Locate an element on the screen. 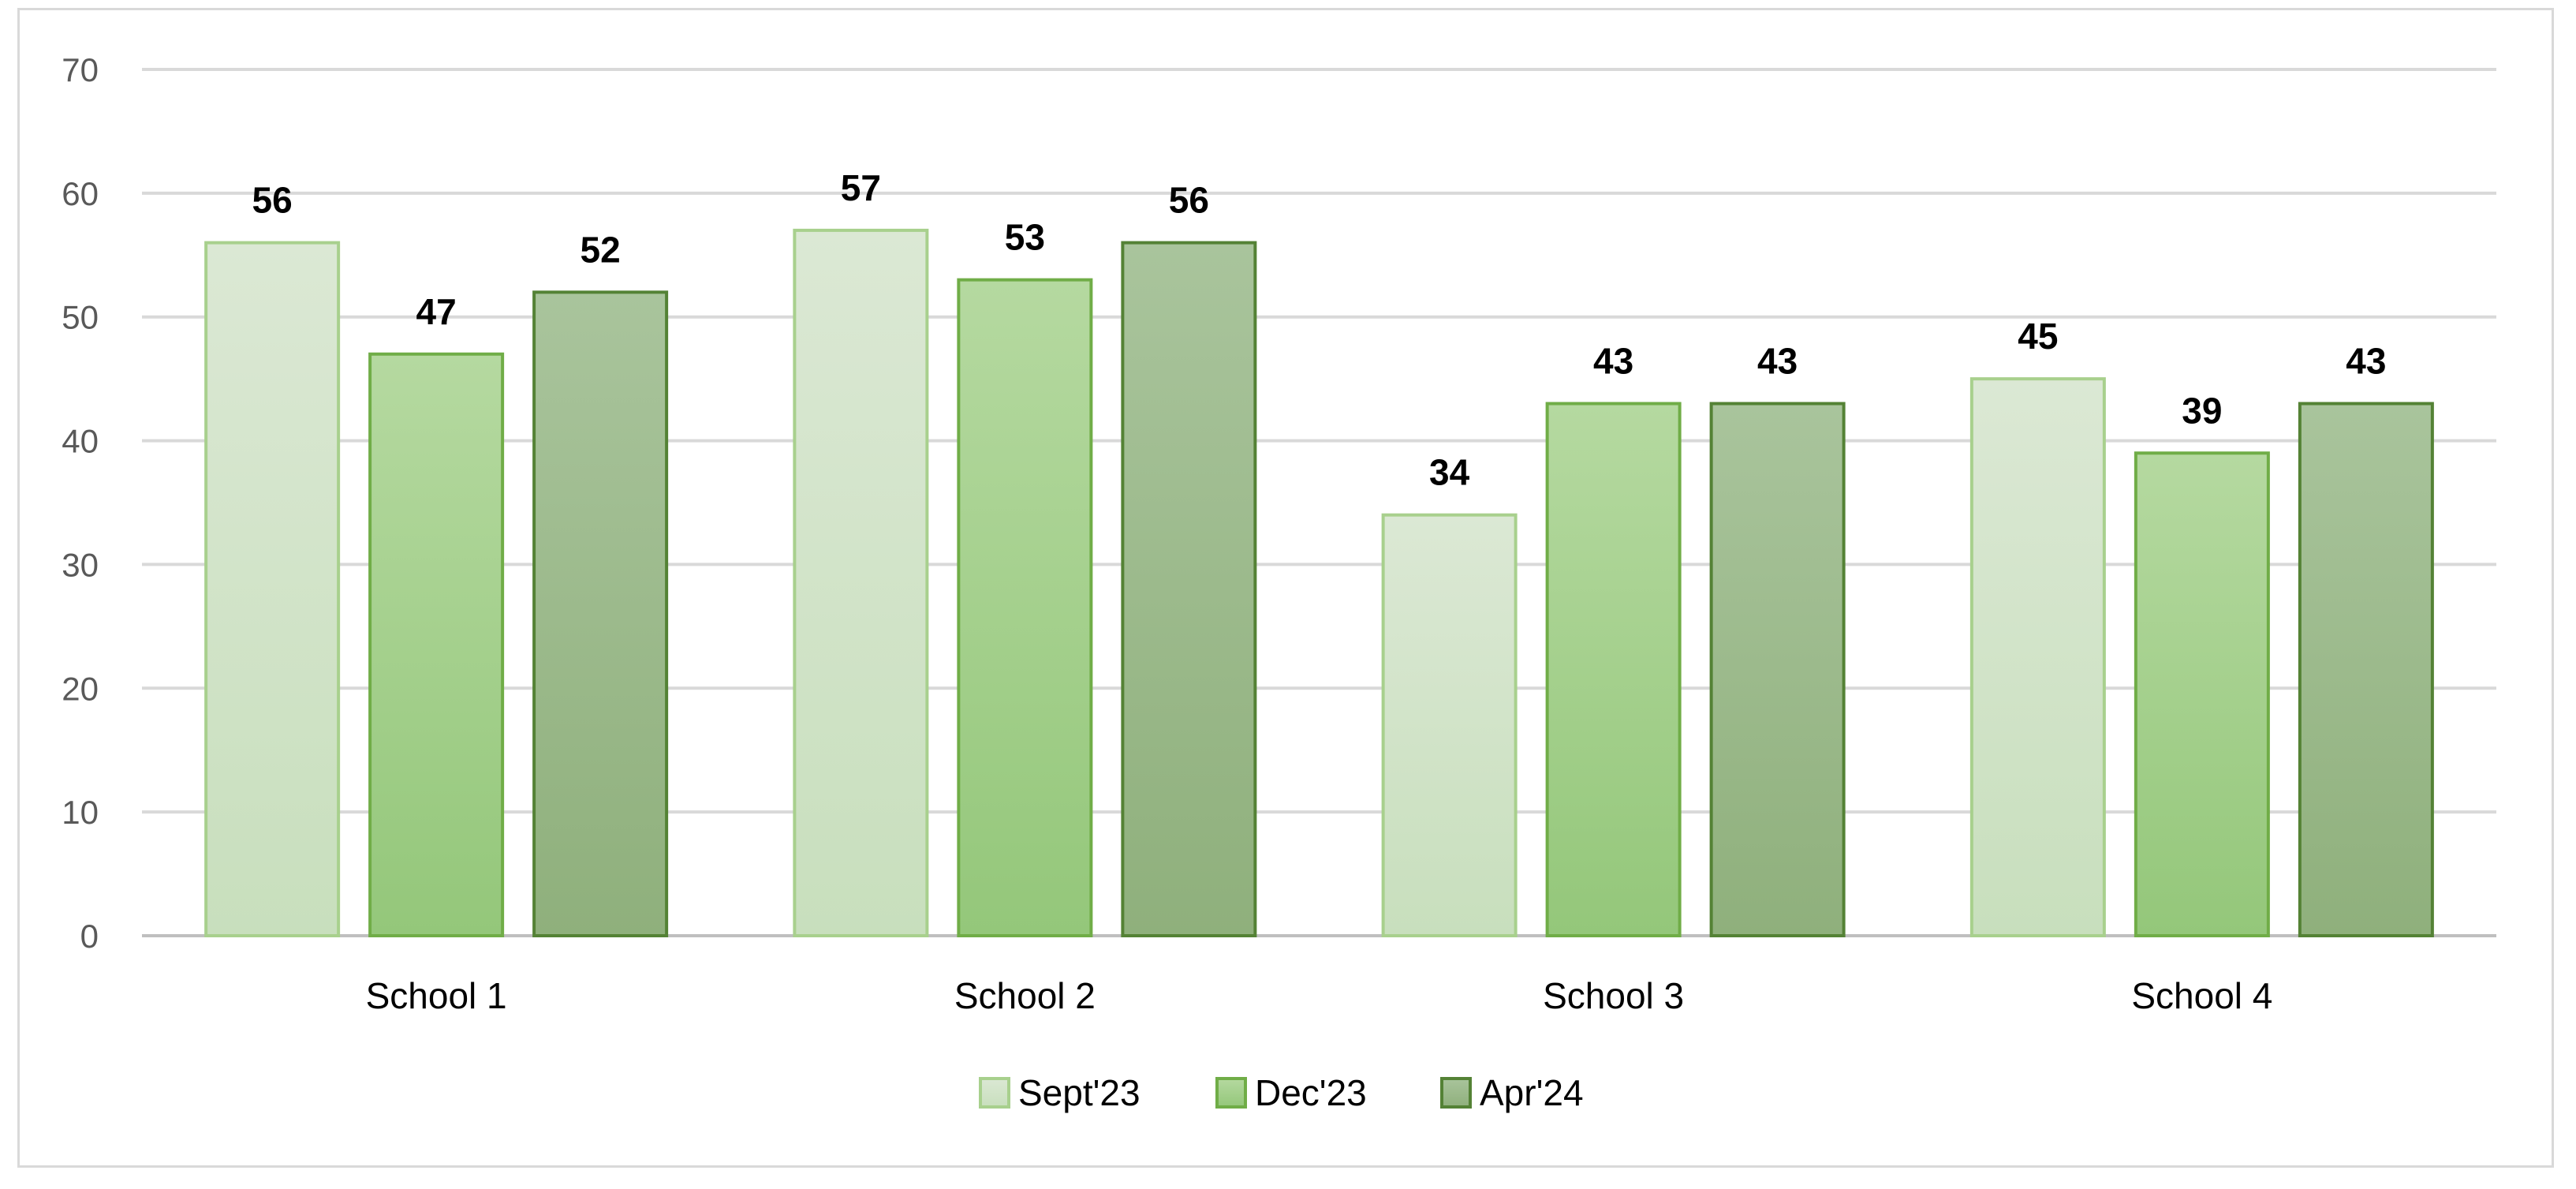 This screenshot has height=1189, width=2576. legend-label: Dec'23 is located at coordinates (1311, 1092).